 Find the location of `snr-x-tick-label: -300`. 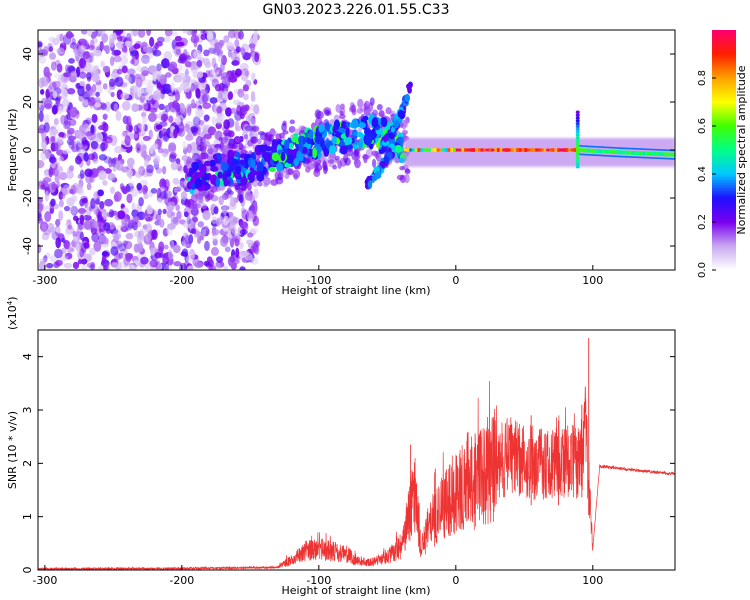

snr-x-tick-label: -300 is located at coordinates (44, 580).